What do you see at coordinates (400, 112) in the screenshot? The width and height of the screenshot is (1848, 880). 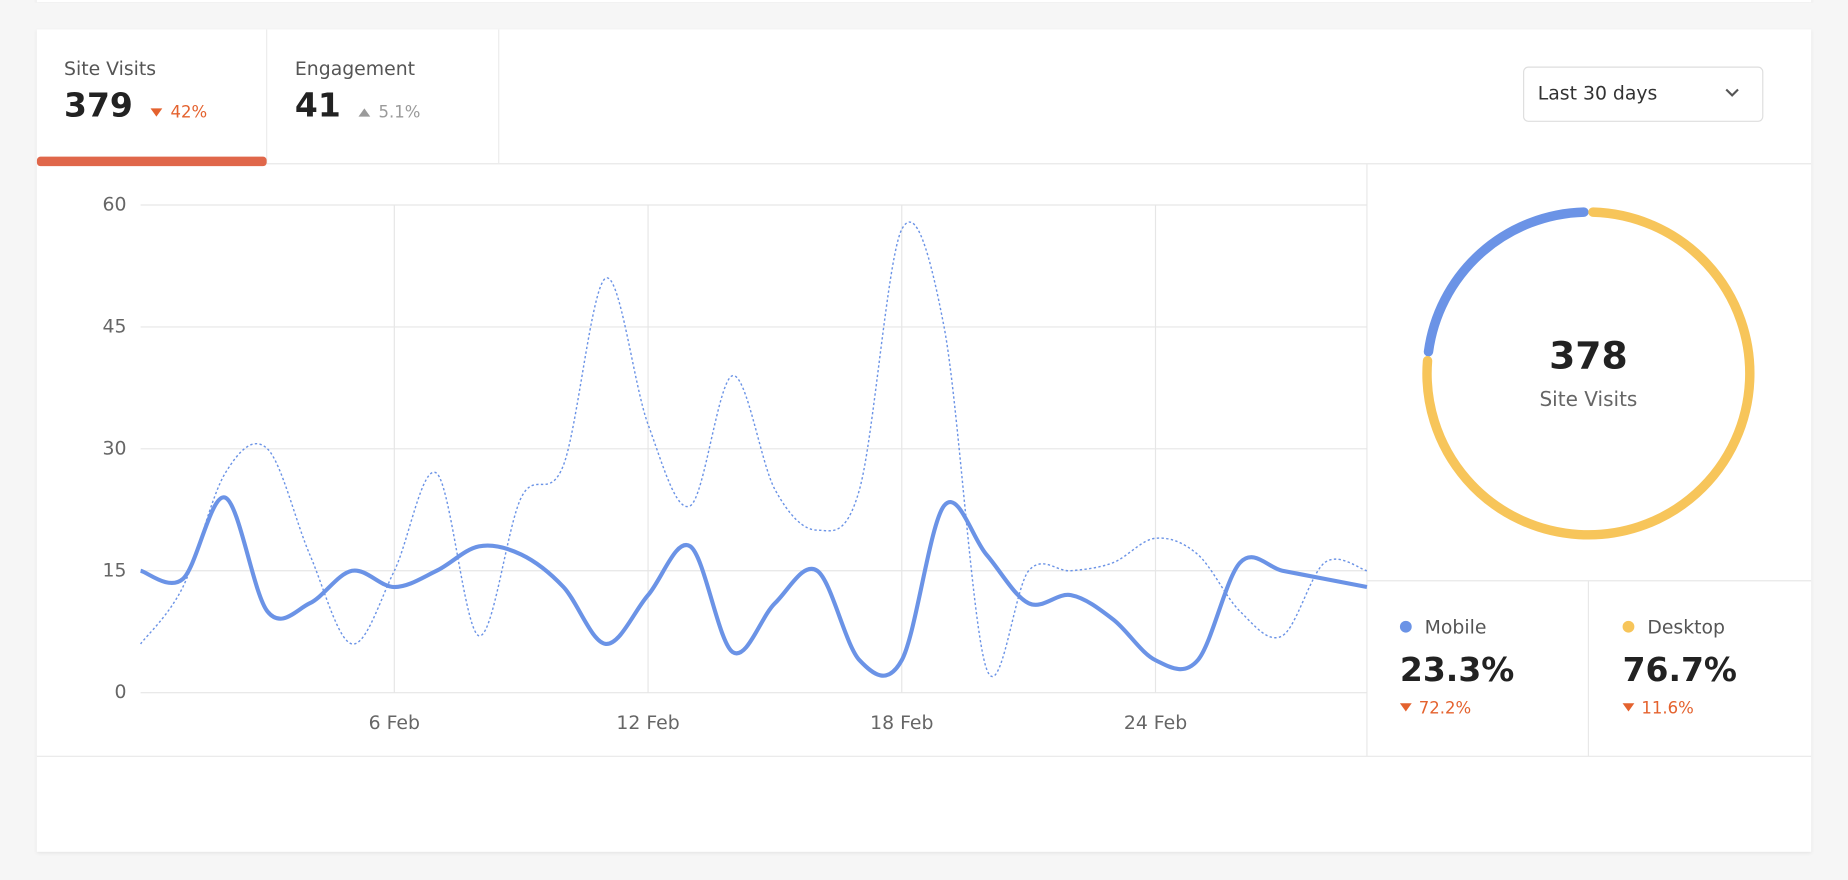 I see `tab-change: 5.1%` at bounding box center [400, 112].